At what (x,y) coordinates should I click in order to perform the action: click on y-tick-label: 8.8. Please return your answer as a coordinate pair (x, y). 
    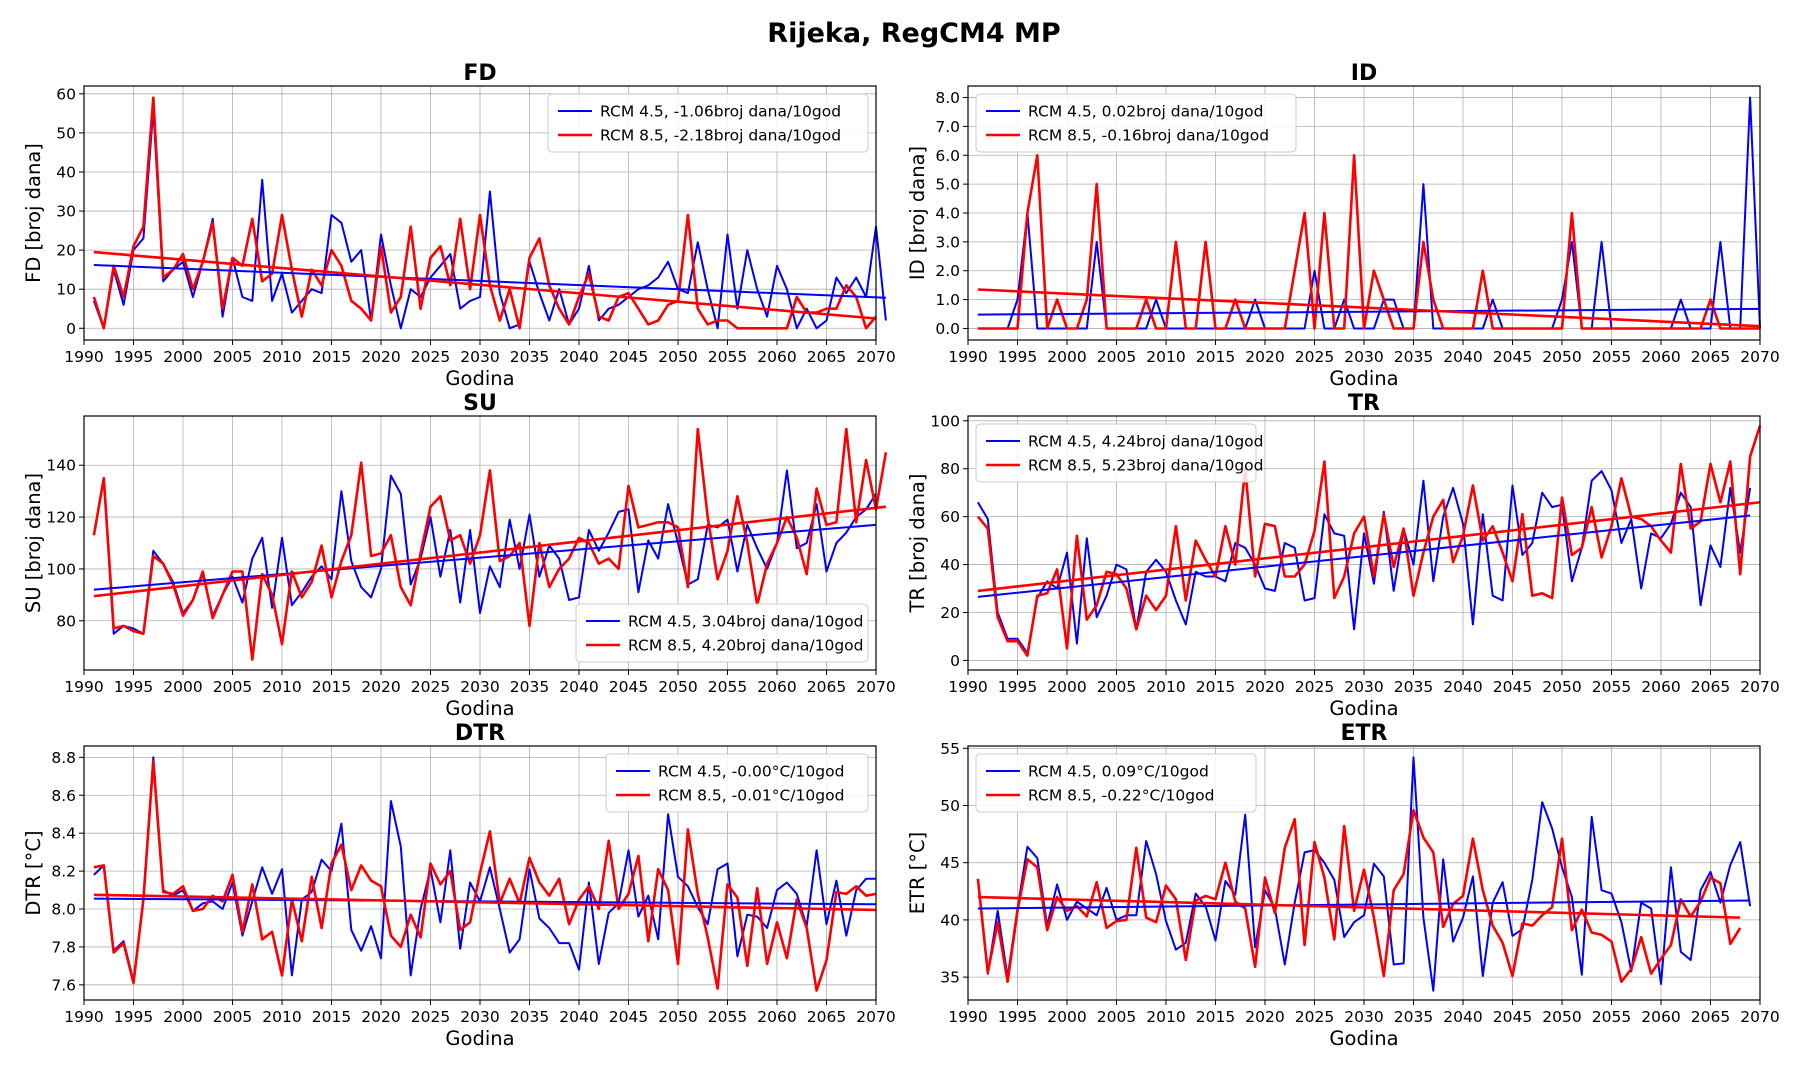
    Looking at the image, I should click on (63, 758).